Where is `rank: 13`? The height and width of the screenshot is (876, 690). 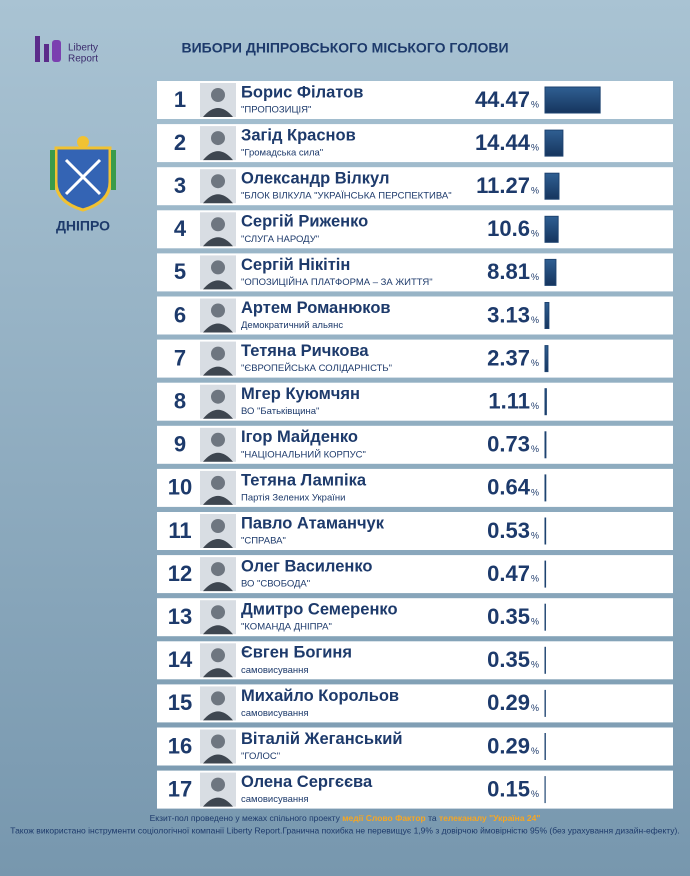 rank: 13 is located at coordinates (180, 616).